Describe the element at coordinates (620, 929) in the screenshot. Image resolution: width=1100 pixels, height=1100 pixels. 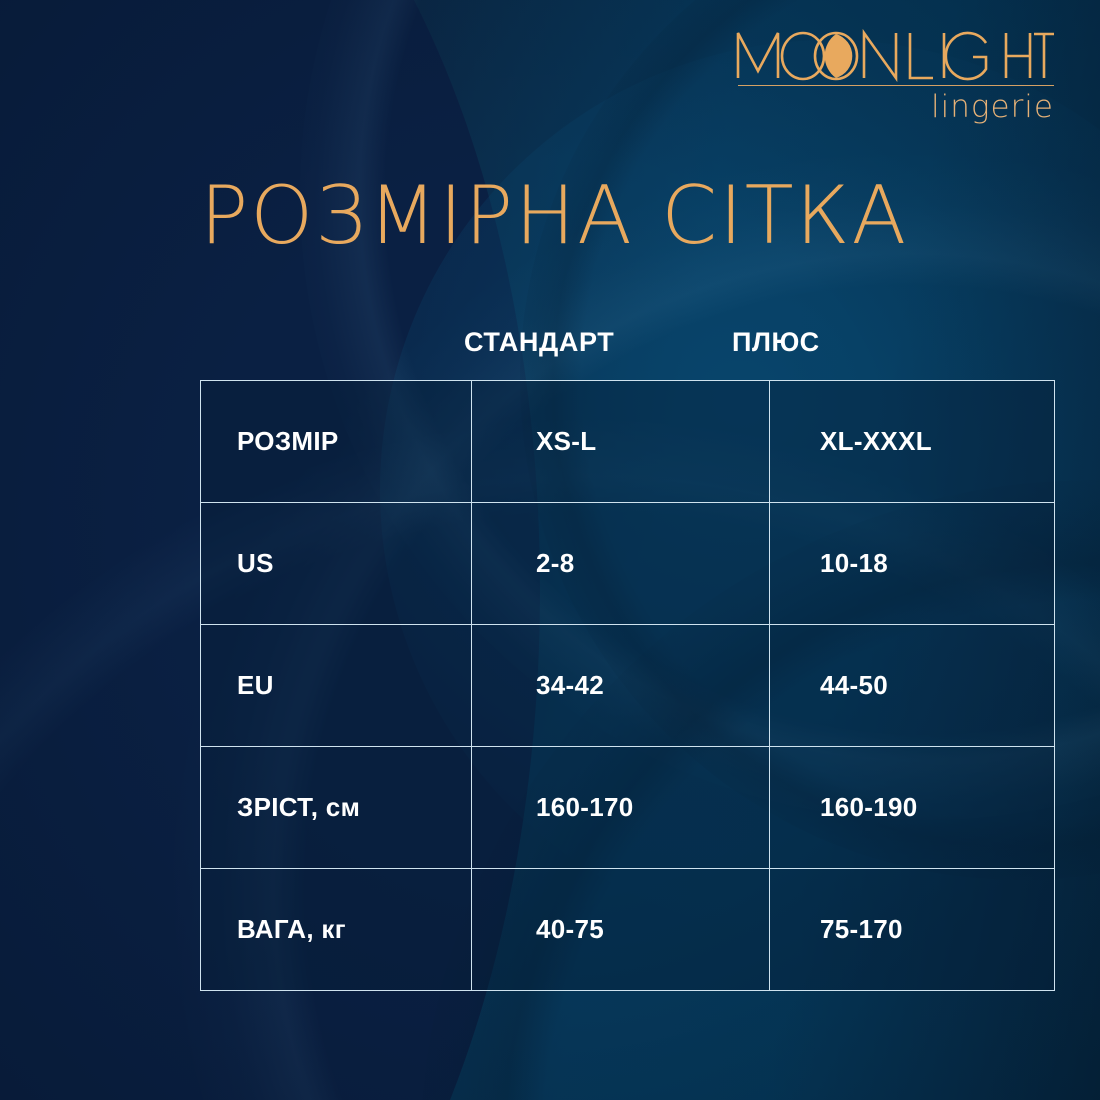
I see `cell-standard: 40-75` at that location.